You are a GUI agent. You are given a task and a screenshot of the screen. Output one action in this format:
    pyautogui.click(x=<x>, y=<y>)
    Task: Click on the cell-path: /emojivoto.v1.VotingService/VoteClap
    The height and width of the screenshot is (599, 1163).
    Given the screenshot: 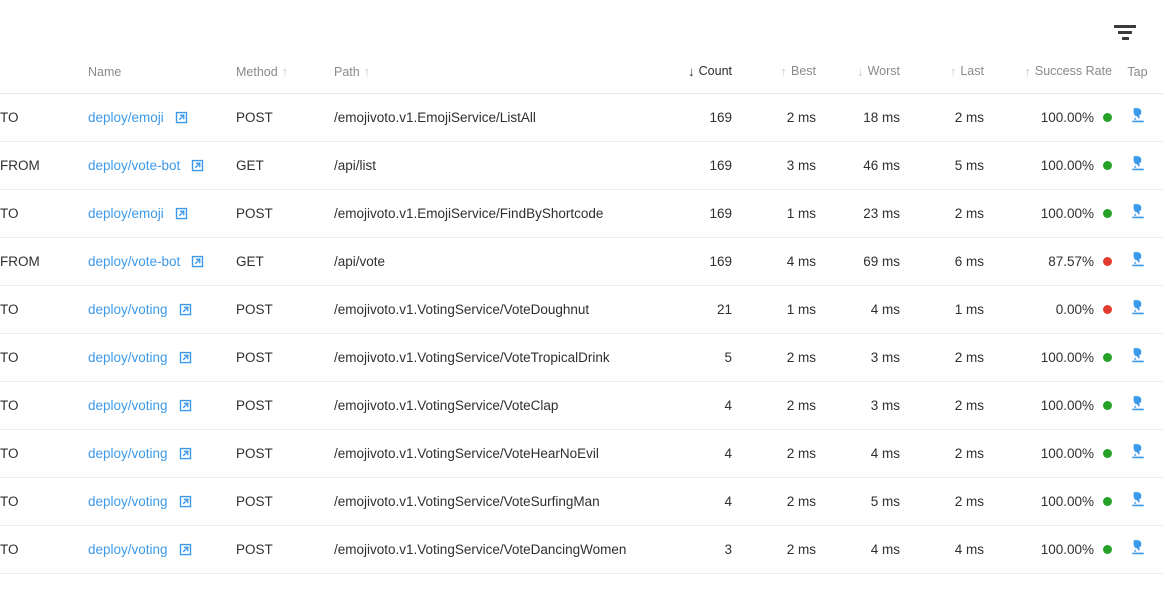 What is the action you would take?
    pyautogui.click(x=446, y=405)
    